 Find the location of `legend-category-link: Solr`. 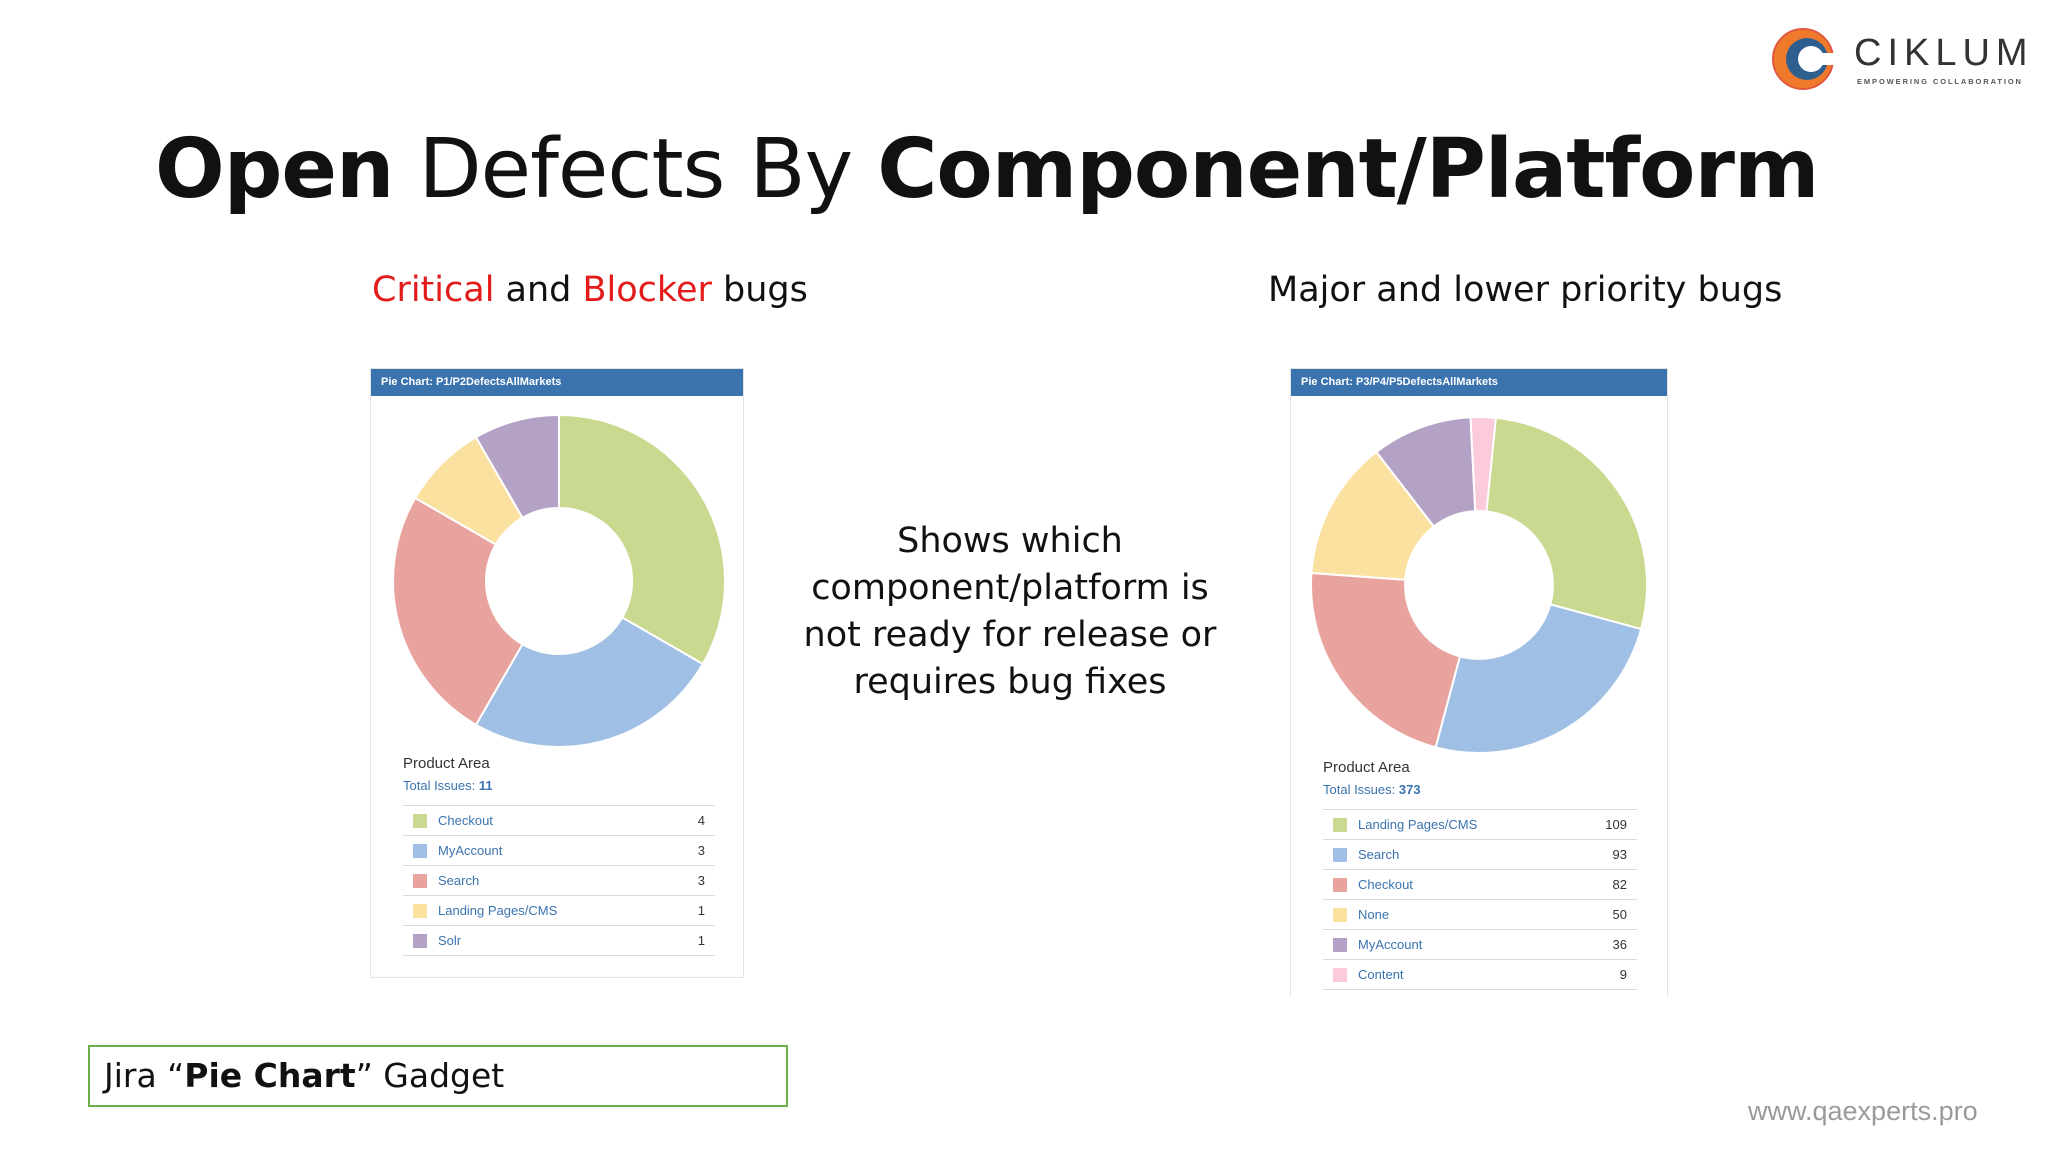

legend-category-link: Solr is located at coordinates (450, 940).